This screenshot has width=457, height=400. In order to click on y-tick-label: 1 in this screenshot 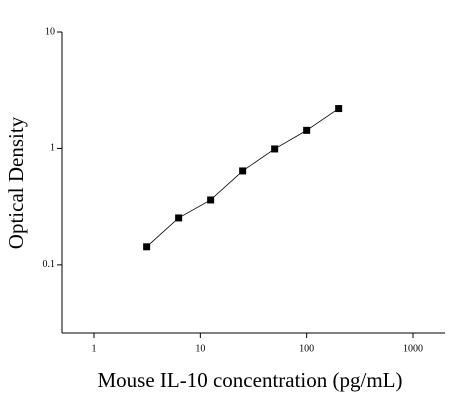, I will do `click(52, 148)`.